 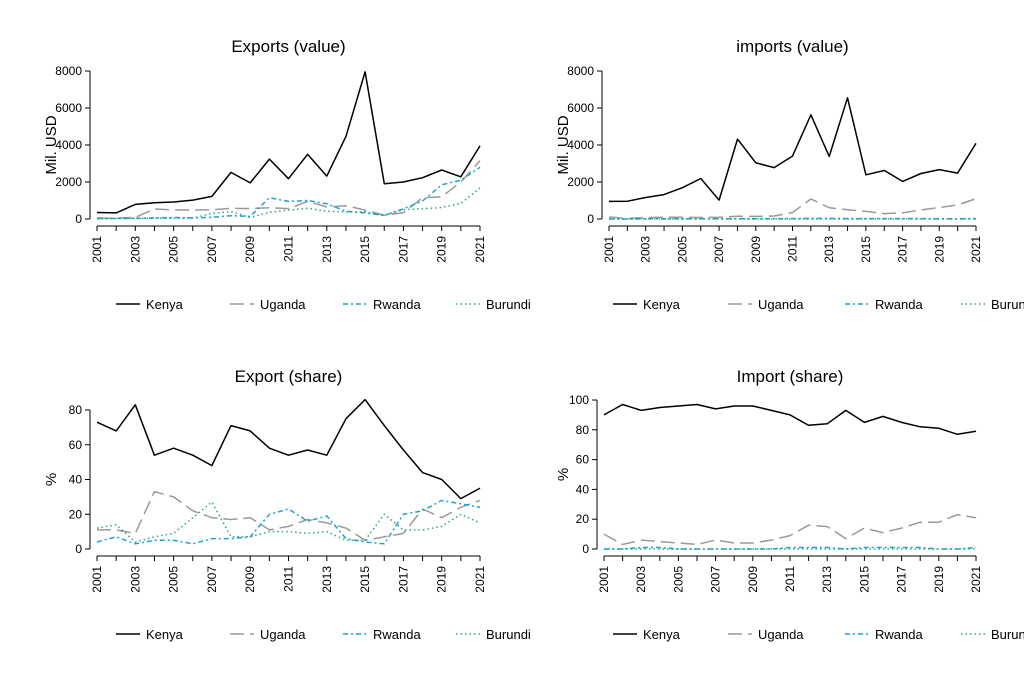 What do you see at coordinates (792, 46) in the screenshot?
I see `chart-title: imports (value)` at bounding box center [792, 46].